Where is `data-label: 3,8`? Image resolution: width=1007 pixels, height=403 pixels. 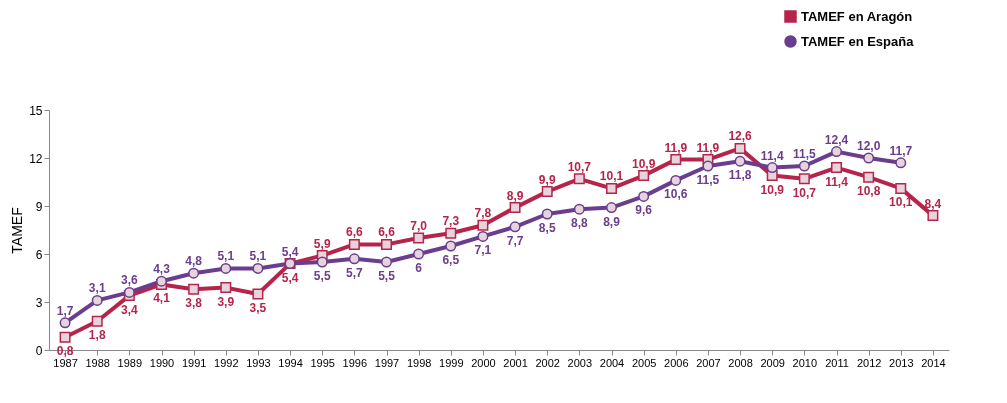
data-label: 3,8 is located at coordinates (194, 303).